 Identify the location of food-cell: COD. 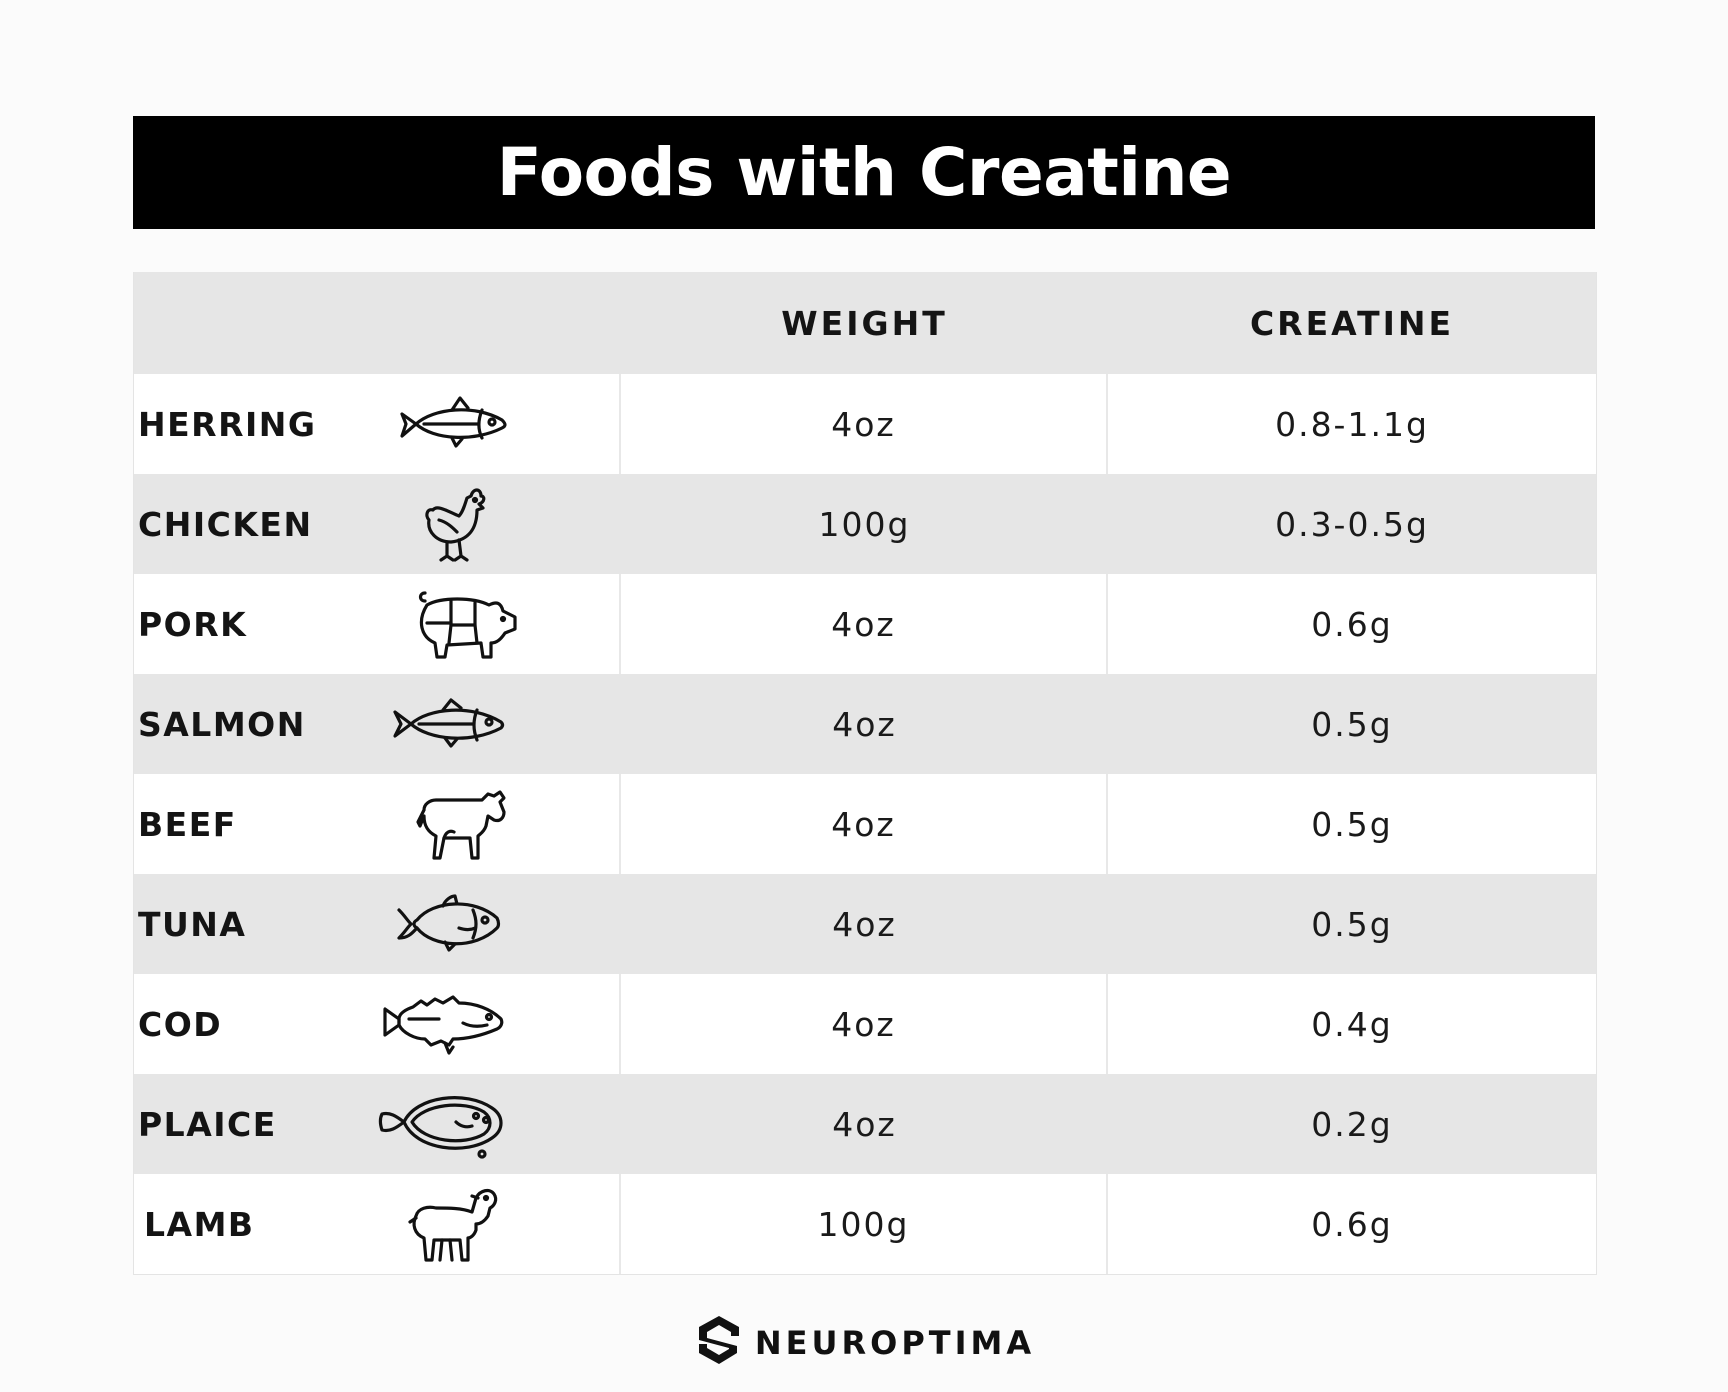
(377, 1024).